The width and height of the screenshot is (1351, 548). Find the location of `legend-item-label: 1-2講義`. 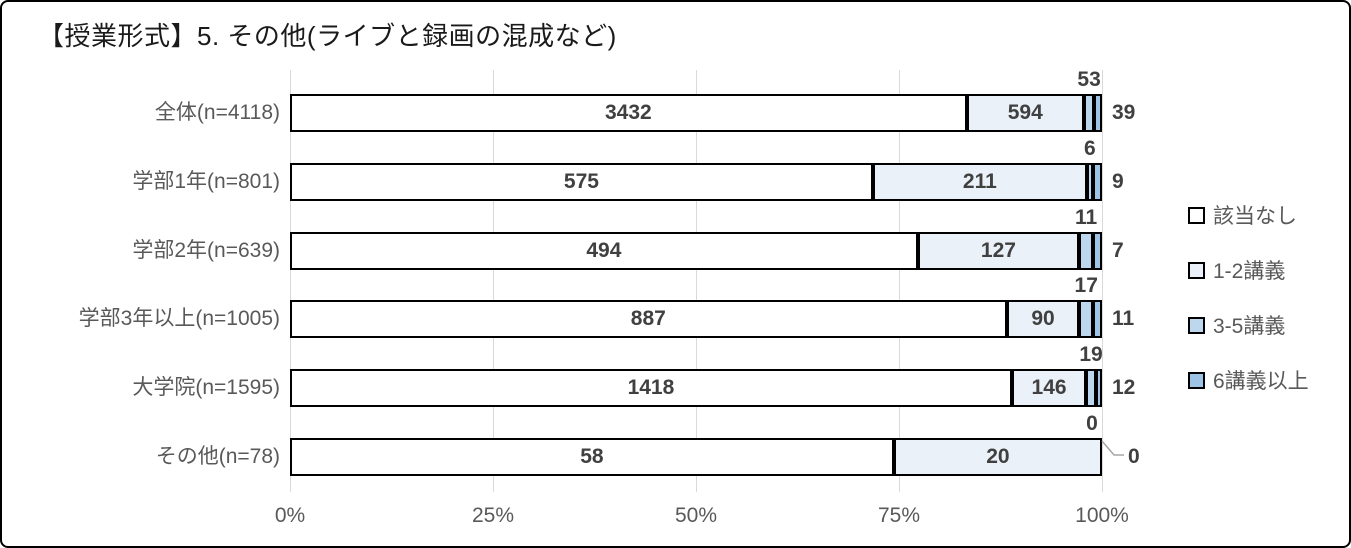

legend-item-label: 1-2講義 is located at coordinates (1249, 271).